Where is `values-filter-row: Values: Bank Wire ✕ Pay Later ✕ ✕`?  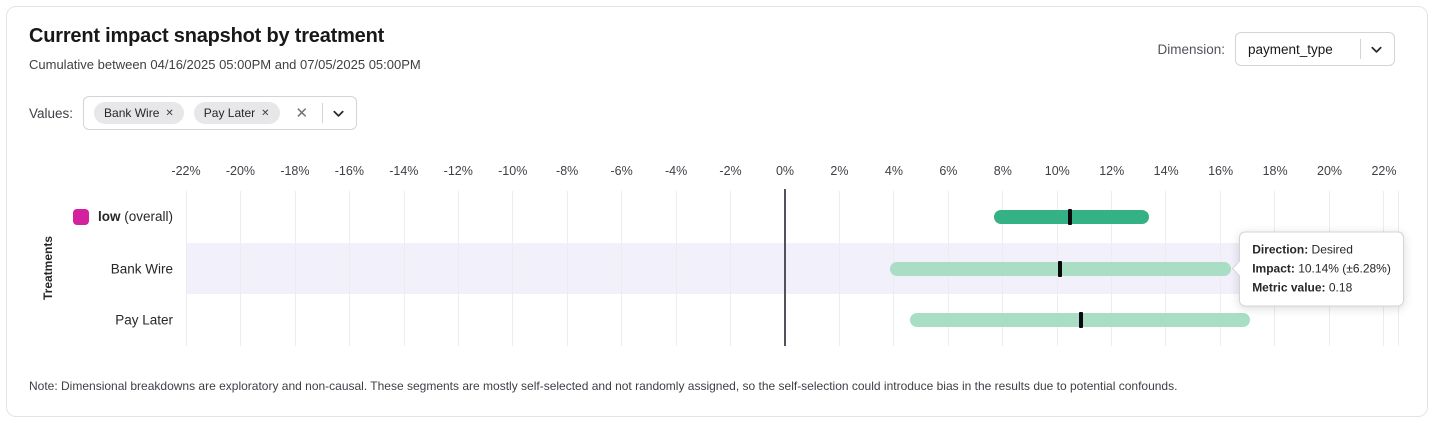
values-filter-row: Values: Bank Wire ✕ Pay Later ✕ ✕ is located at coordinates (193, 113).